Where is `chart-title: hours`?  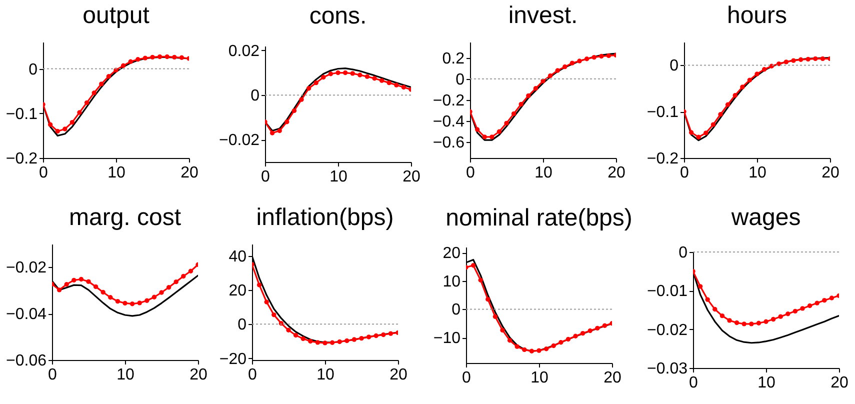 chart-title: hours is located at coordinates (757, 15).